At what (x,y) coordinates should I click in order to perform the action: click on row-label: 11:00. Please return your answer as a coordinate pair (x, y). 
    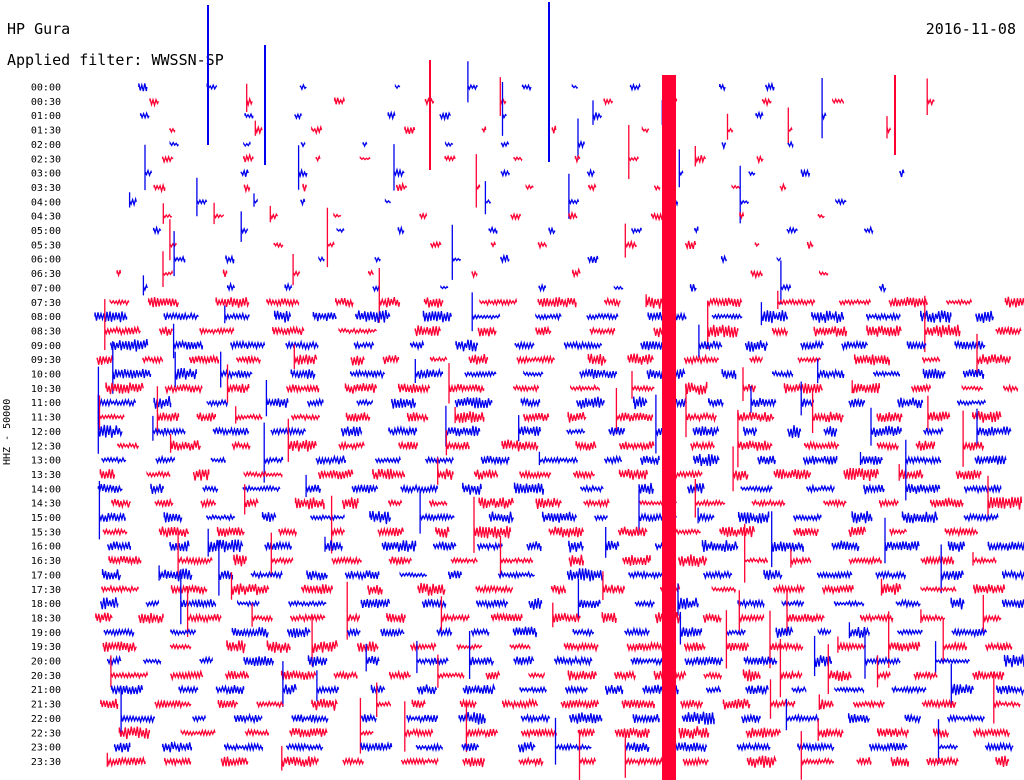
    Looking at the image, I should click on (46, 403).